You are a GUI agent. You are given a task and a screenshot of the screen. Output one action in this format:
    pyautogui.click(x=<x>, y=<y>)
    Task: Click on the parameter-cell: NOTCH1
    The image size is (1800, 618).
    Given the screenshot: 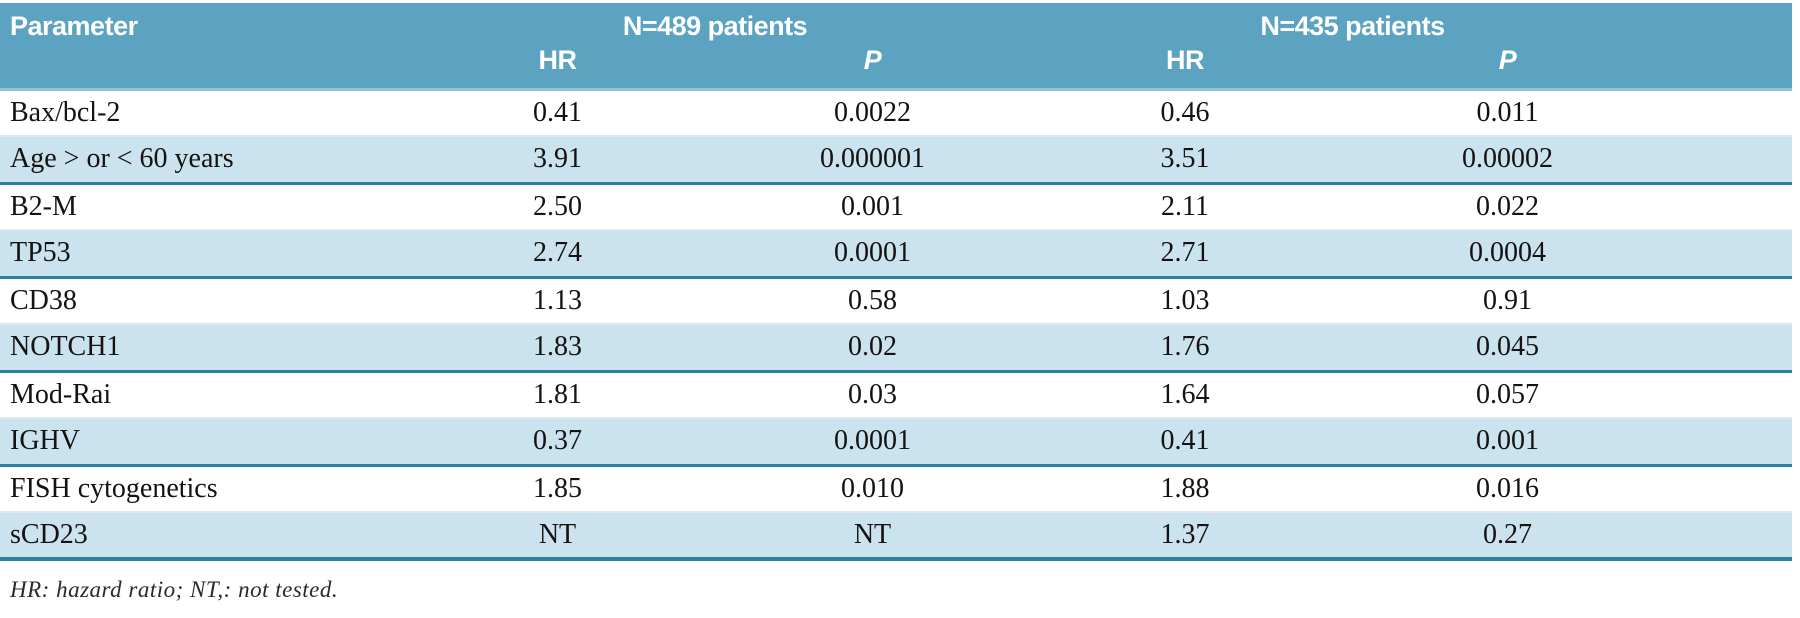 What is the action you would take?
    pyautogui.click(x=200, y=348)
    